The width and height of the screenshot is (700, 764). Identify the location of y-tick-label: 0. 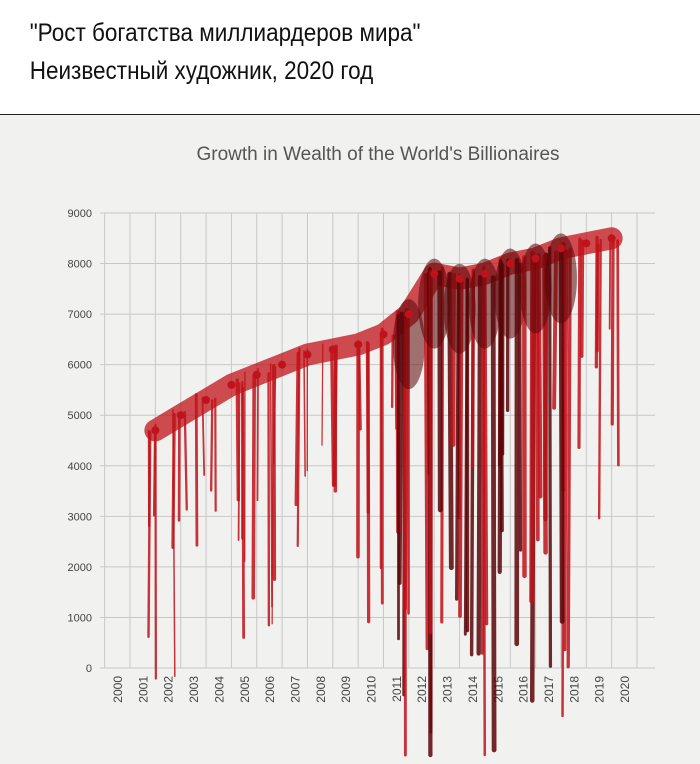
(89, 669).